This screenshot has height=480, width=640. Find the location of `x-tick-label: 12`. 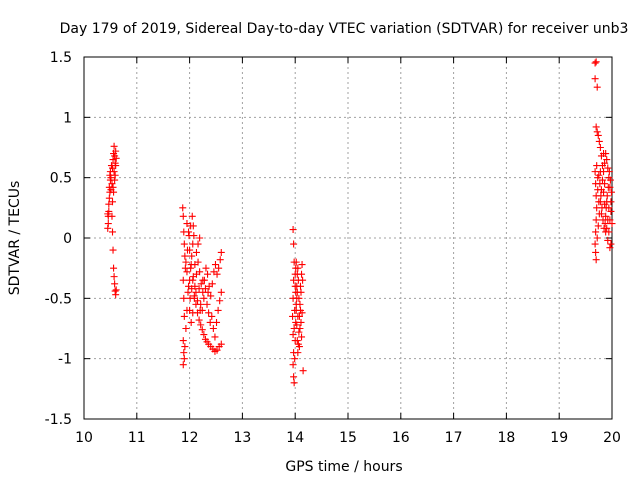

x-tick-label: 12 is located at coordinates (190, 438).